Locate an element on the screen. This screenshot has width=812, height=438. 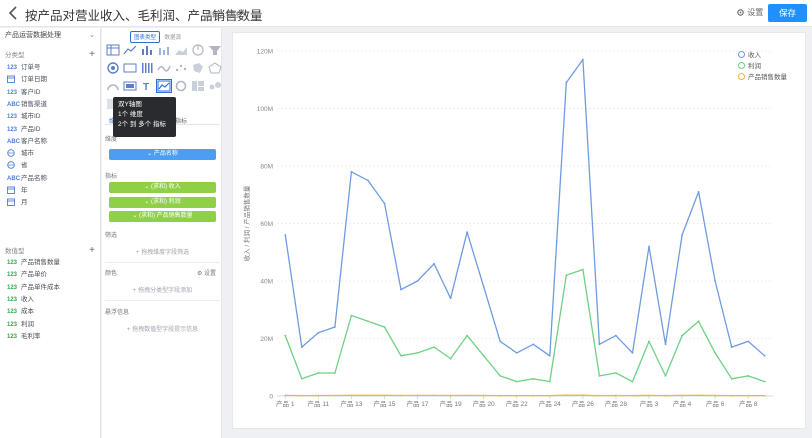
divider is located at coordinates (162, 262).